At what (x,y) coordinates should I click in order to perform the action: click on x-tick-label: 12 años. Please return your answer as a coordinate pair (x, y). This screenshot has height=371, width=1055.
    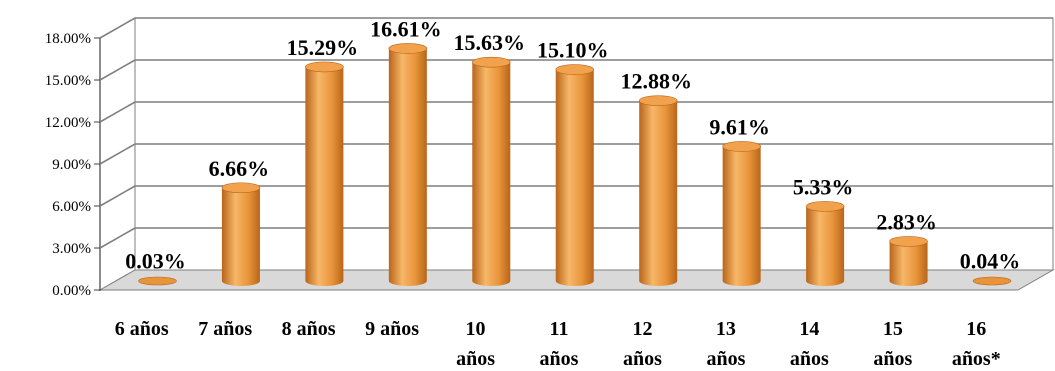
    Looking at the image, I should click on (642, 344).